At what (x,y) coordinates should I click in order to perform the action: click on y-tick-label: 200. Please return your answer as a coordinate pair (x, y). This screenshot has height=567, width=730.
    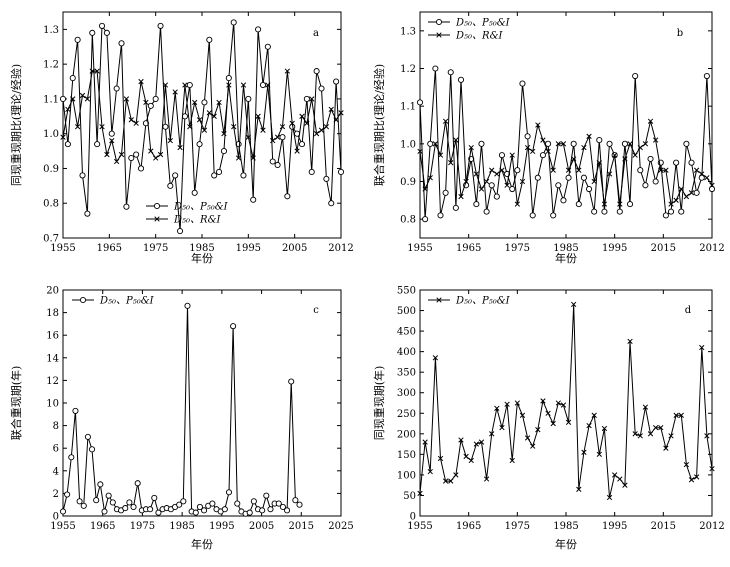
    Looking at the image, I should click on (406, 434).